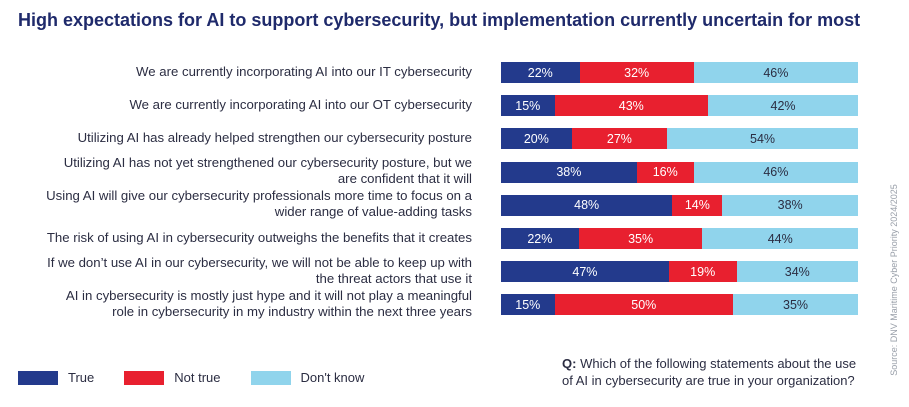 The image size is (909, 407). What do you see at coordinates (404, 179) in the screenshot?
I see `row-label-line: are confident that it will` at bounding box center [404, 179].